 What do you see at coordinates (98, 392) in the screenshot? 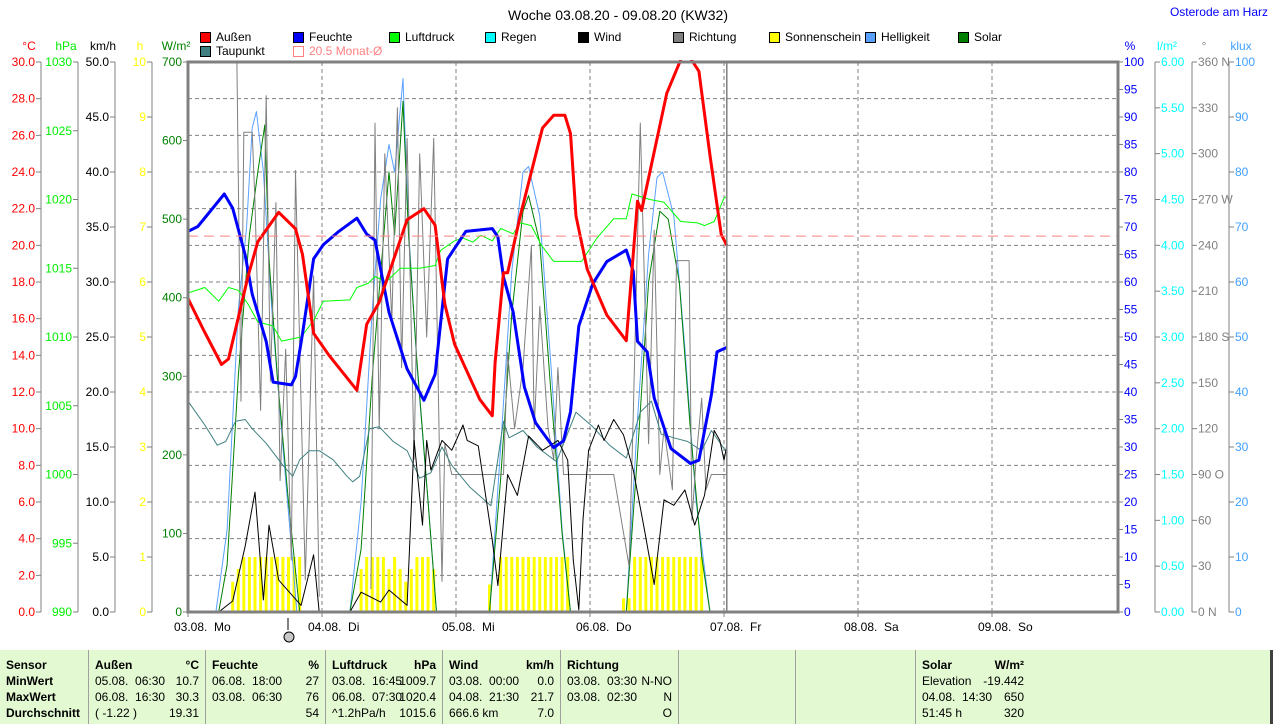
I see `tick-label-km-h: 20.0` at bounding box center [98, 392].